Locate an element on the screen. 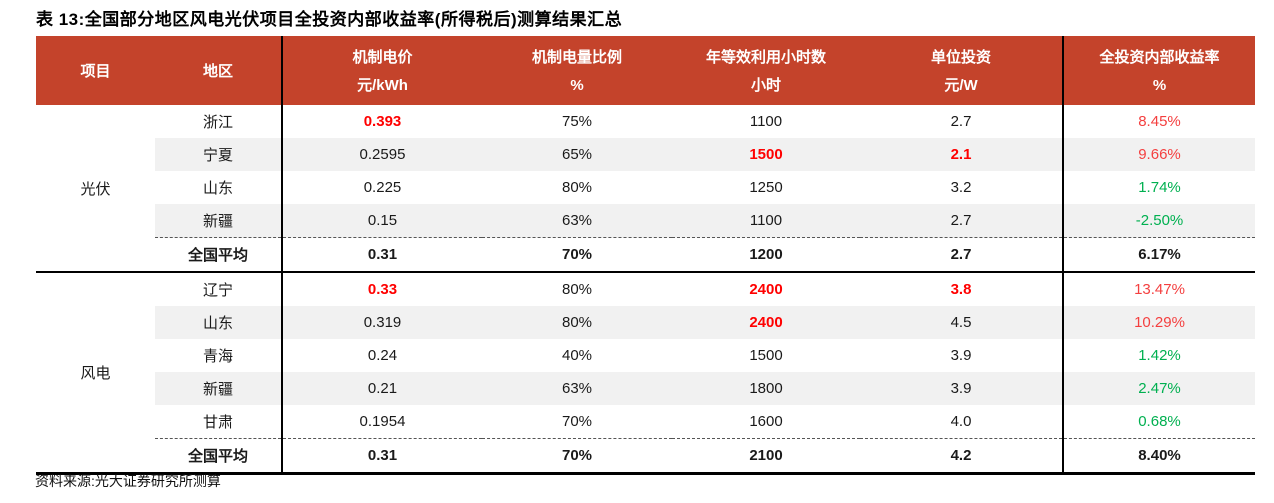  invest-cell: 4.5 is located at coordinates (961, 322).